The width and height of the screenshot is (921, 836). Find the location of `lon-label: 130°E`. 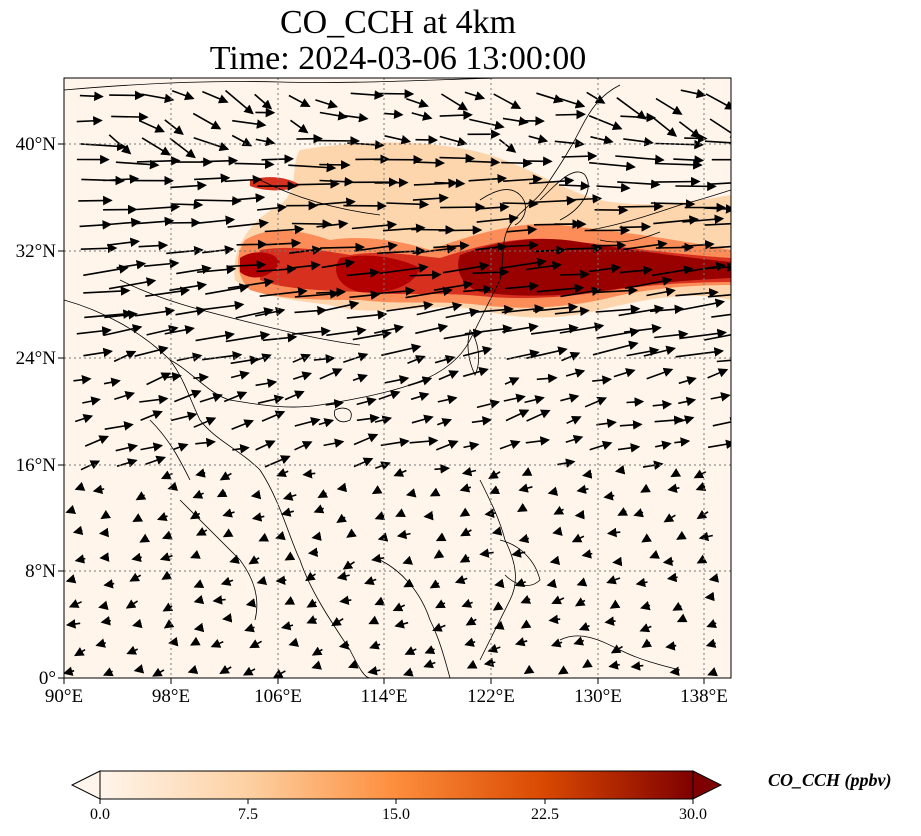

lon-label: 130°E is located at coordinates (598, 696).